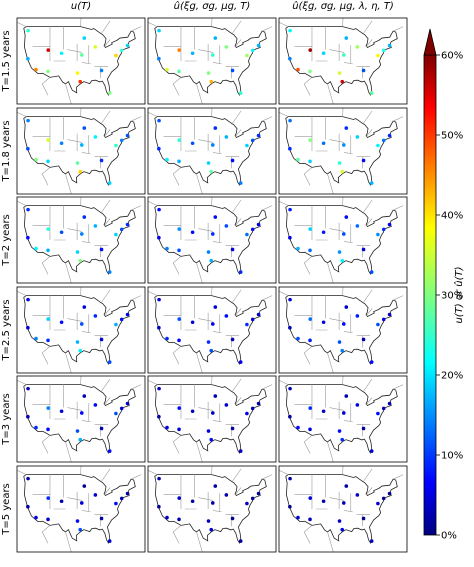  Describe the element at coordinates (452, 296) in the screenshot. I see `colorbar-tick-label: 30%` at that location.